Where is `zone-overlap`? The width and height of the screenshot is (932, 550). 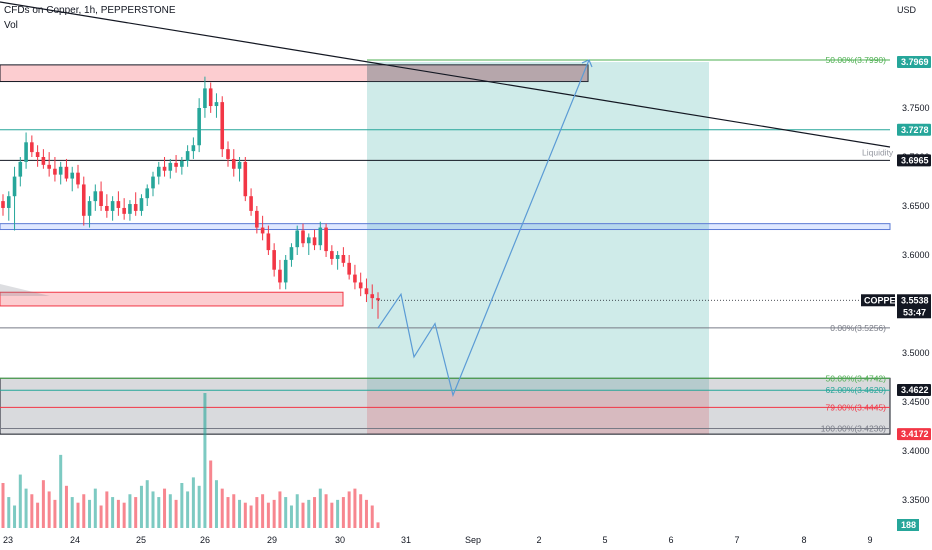
zone-overlap is located at coordinates (477, 73).